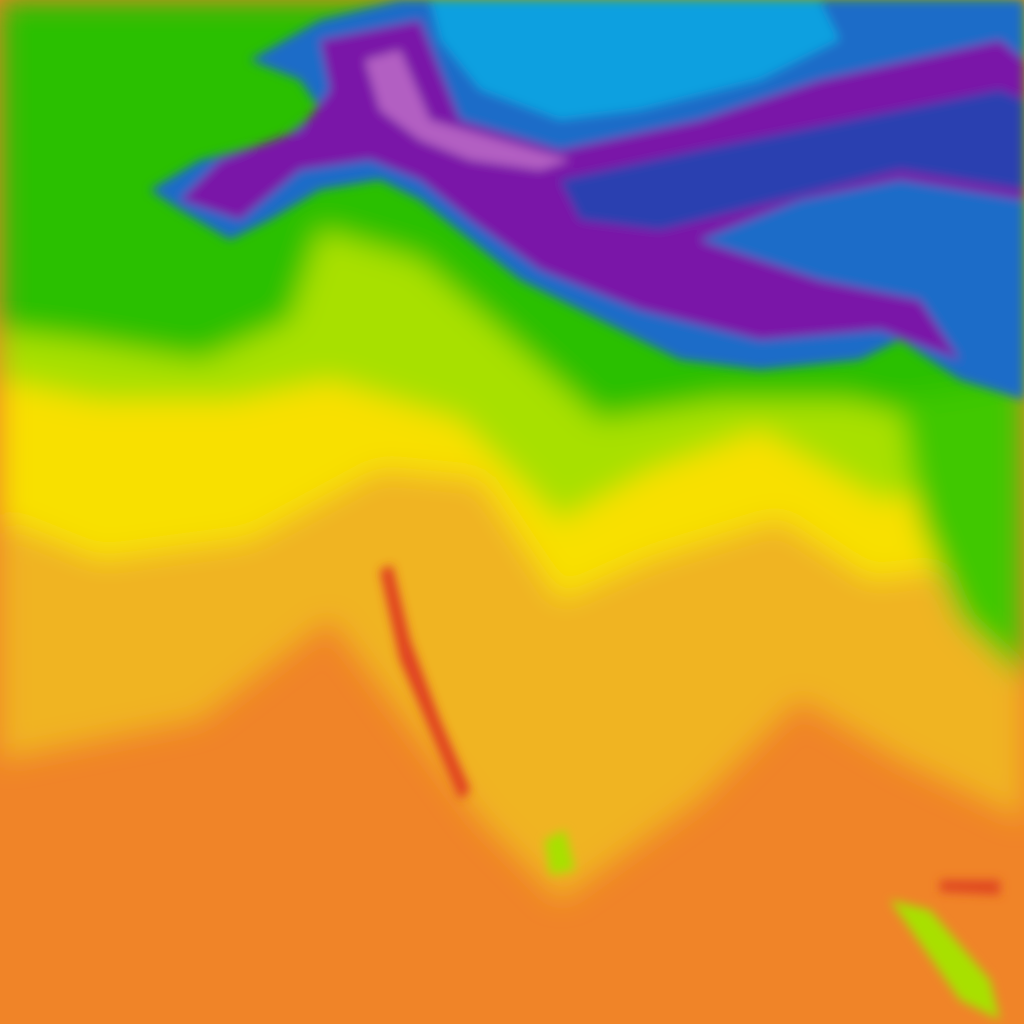 Image resolution: width=1024 pixels, height=1024 pixels. What do you see at coordinates (962, 530) in the screenshot?
I see `green-east-zone` at bounding box center [962, 530].